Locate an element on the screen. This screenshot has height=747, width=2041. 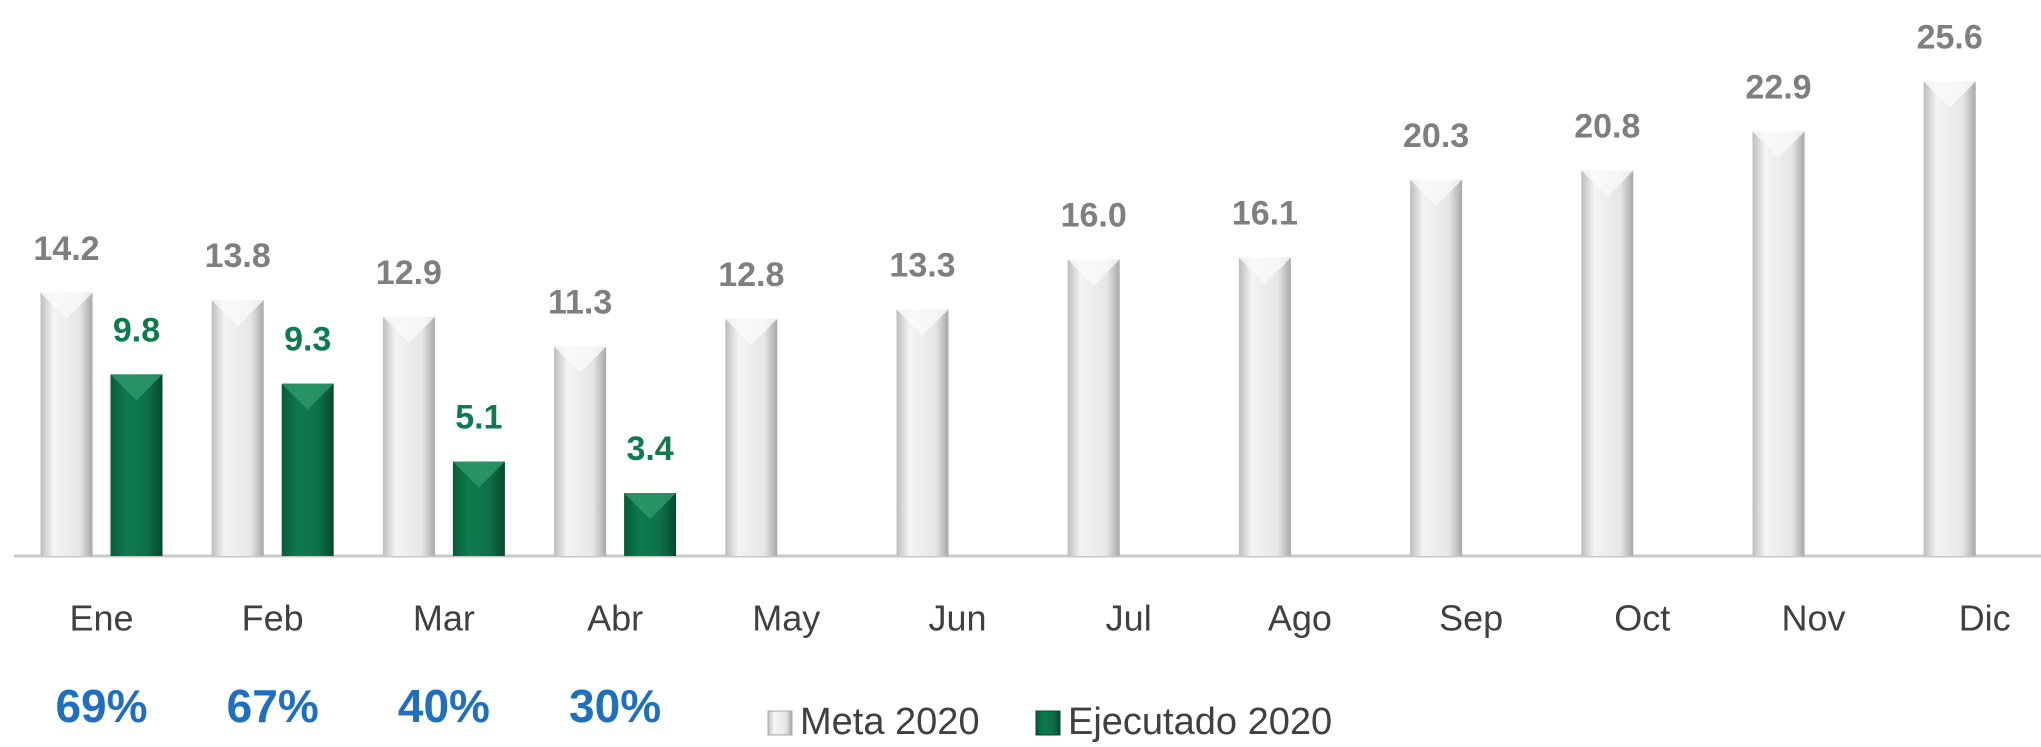
annotation: 30% is located at coordinates (615, 706).